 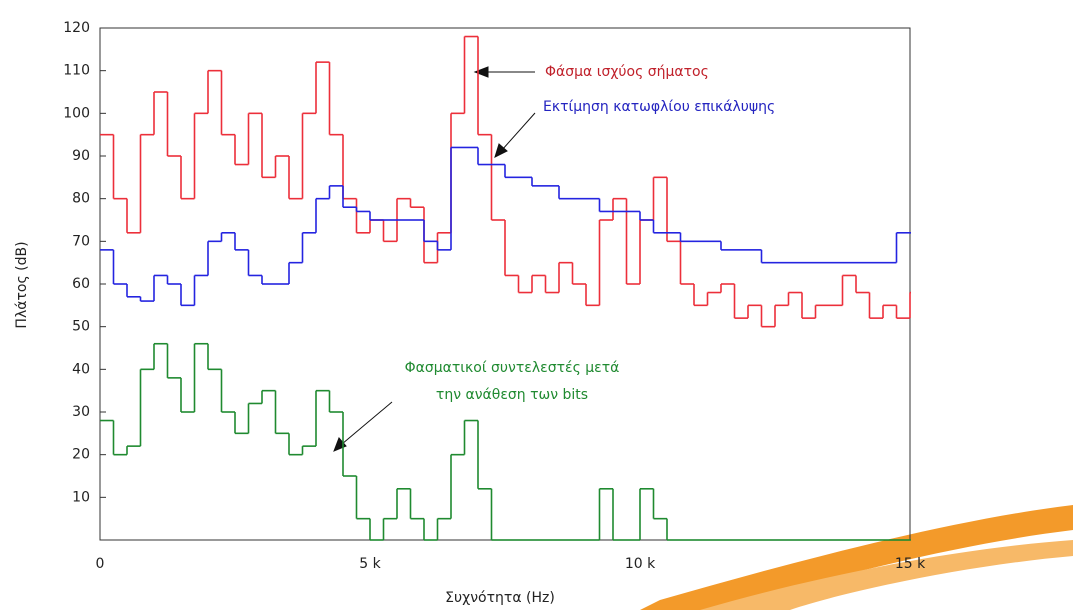 I want to click on x-tick-label: 15 k, so click(x=910, y=564).